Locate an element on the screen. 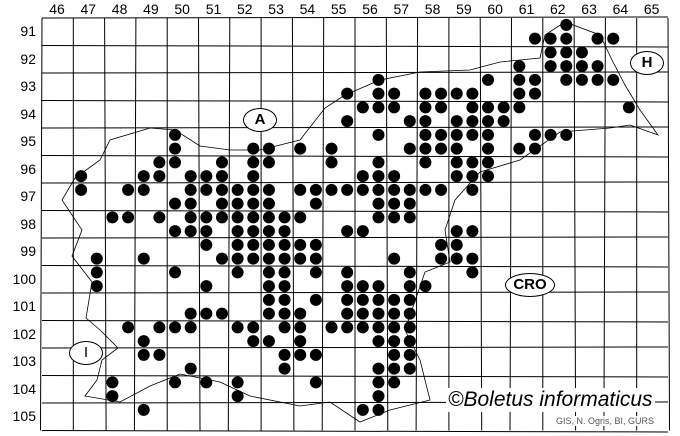 The width and height of the screenshot is (680, 436). column-label: 50 is located at coordinates (182, 9).